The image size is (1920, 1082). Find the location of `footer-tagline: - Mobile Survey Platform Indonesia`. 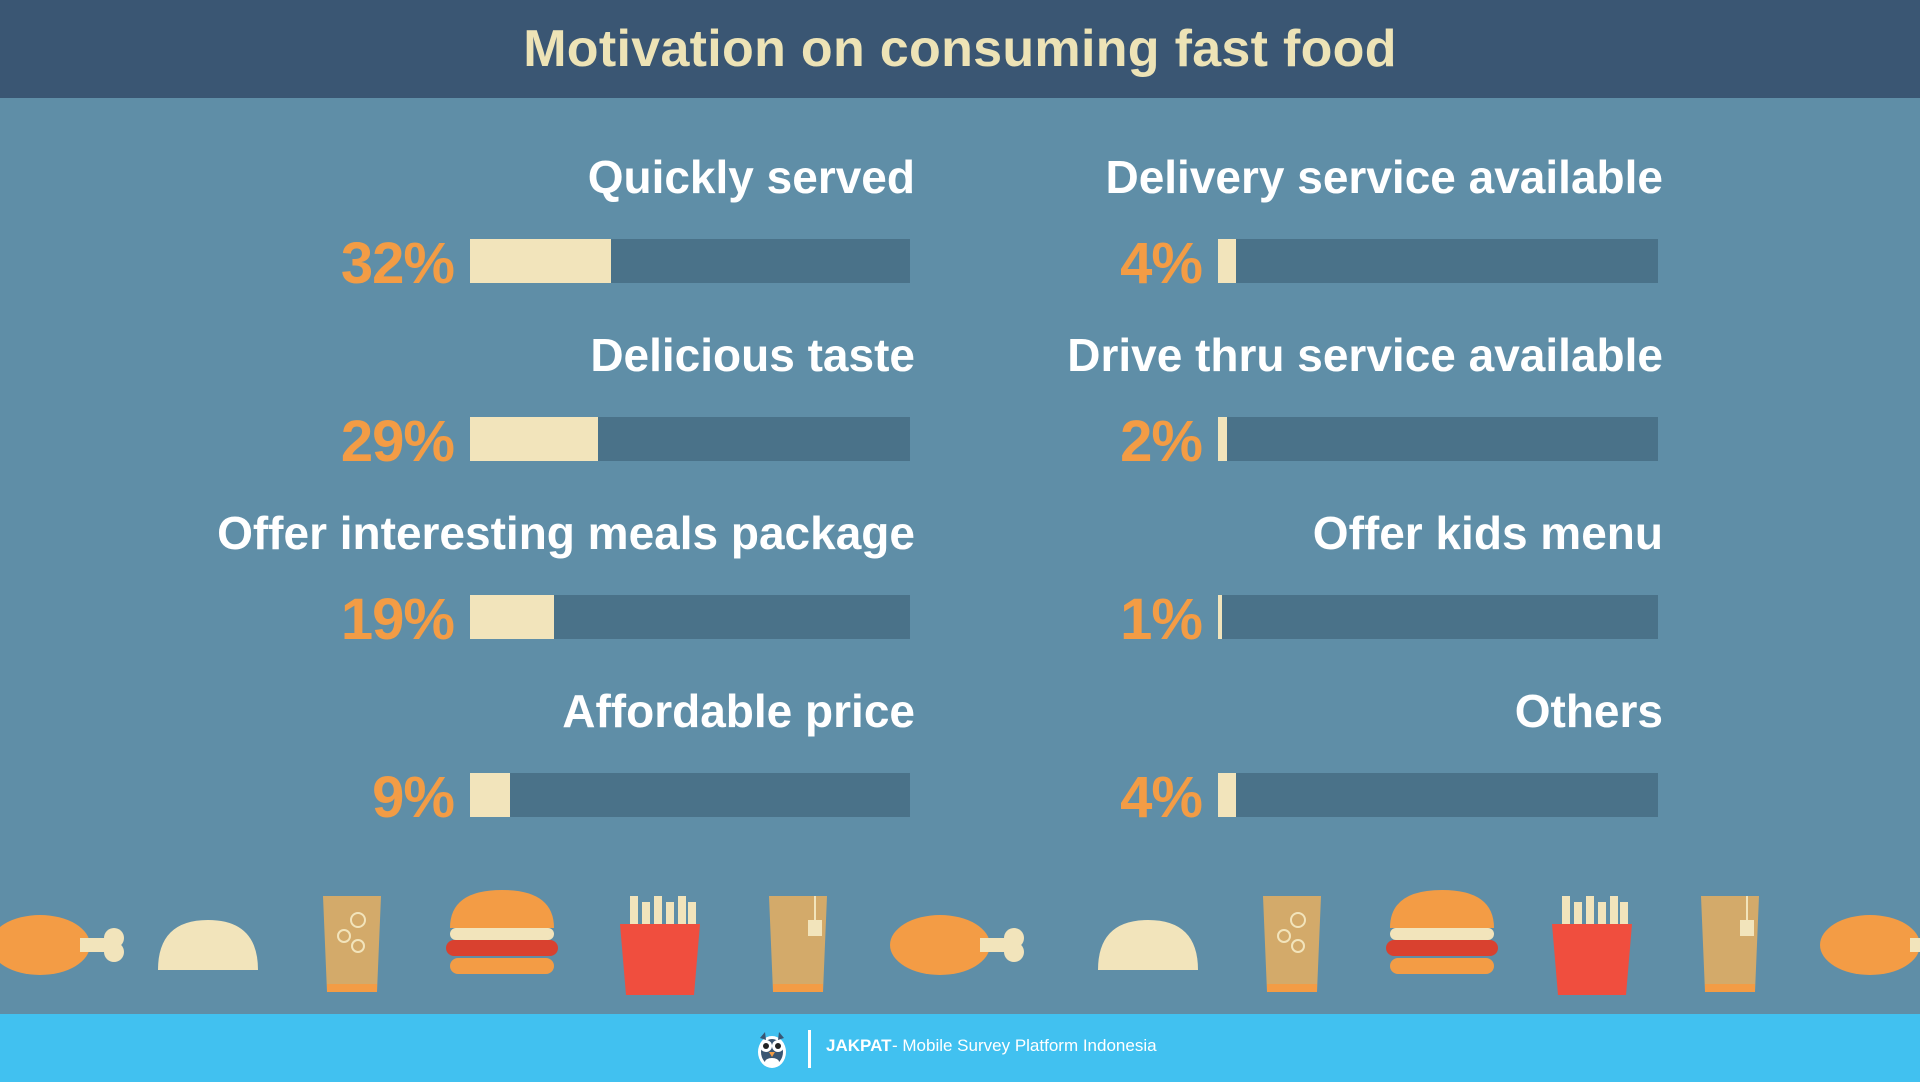

footer-tagline: - Mobile Survey Platform Indonesia is located at coordinates (1024, 1045).